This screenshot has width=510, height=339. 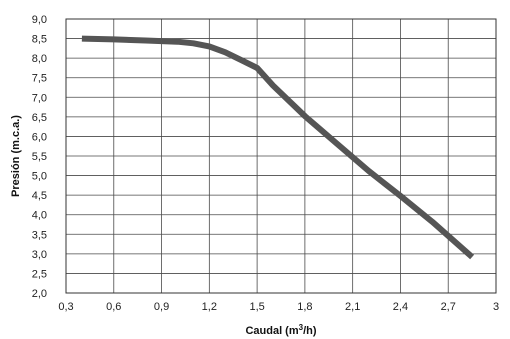 I want to click on y-axis-title: Presión (m.c.a.), so click(x=16, y=156).